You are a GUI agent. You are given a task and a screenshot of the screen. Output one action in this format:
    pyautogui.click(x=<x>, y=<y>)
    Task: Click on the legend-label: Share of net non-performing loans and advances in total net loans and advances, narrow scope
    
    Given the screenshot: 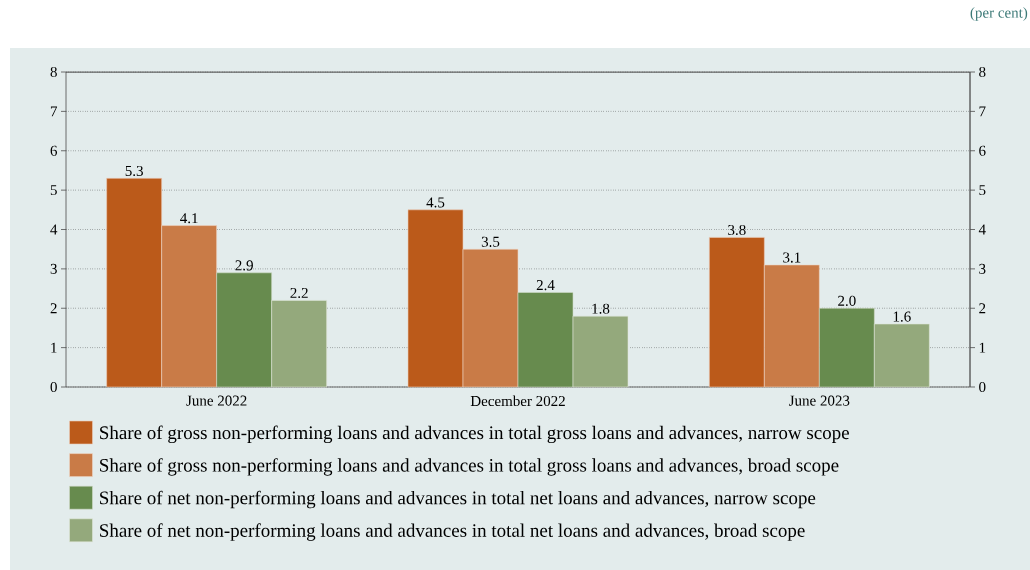 What is the action you would take?
    pyautogui.click(x=458, y=499)
    